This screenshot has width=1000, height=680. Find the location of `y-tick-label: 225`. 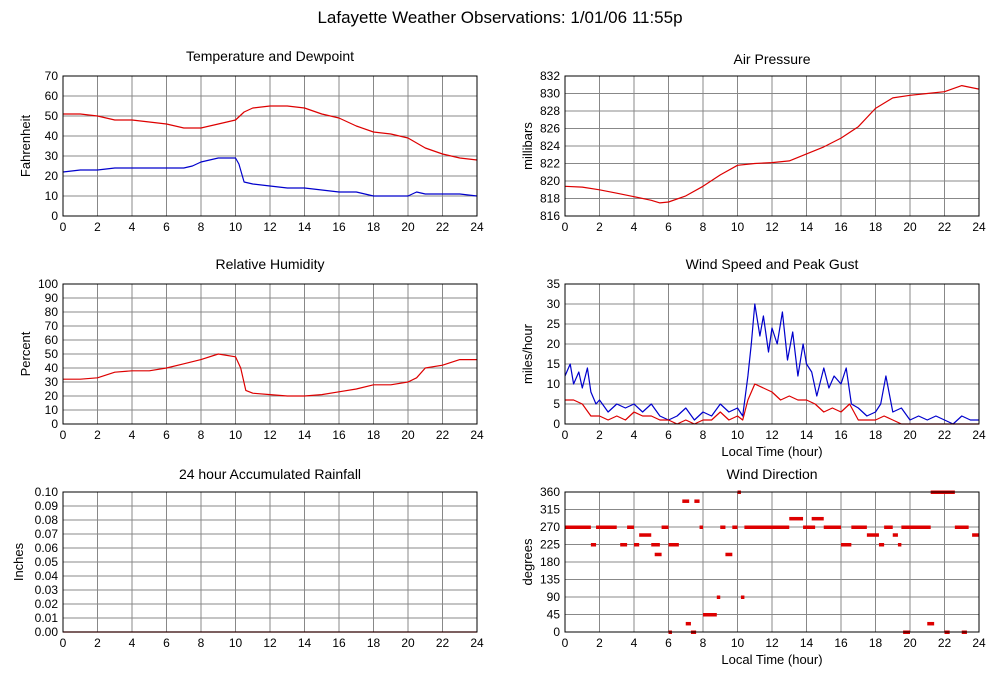

y-tick-label: 225 is located at coordinates (550, 545).